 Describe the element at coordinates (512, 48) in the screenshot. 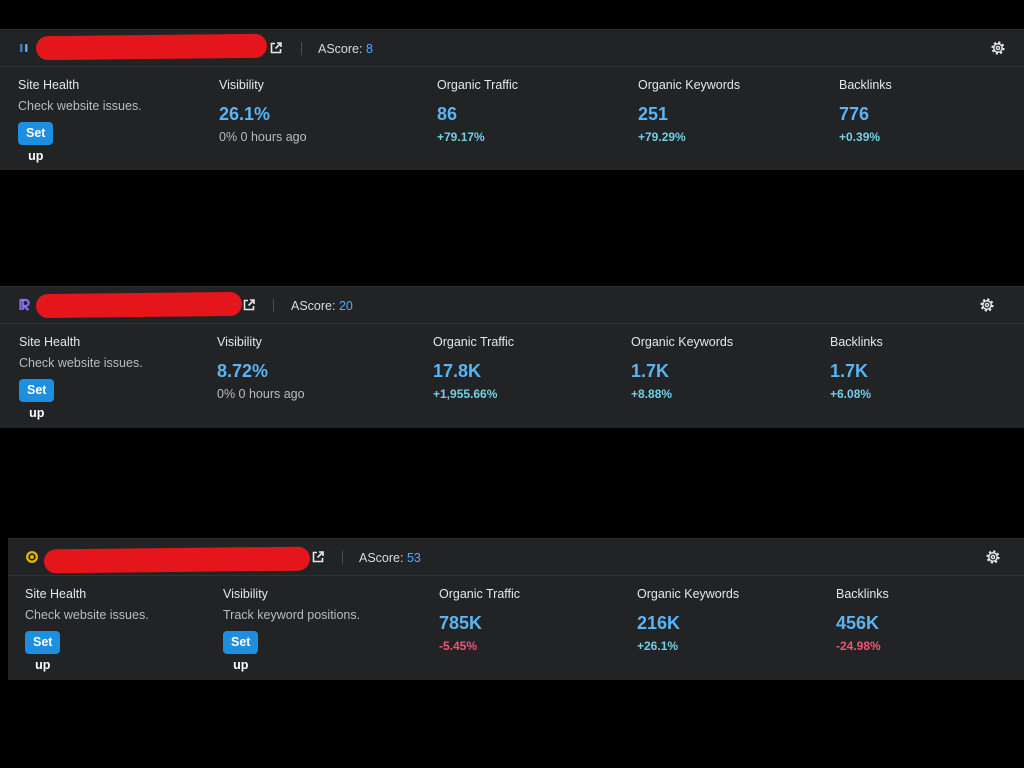

I see `project-header: AScore: 8` at that location.